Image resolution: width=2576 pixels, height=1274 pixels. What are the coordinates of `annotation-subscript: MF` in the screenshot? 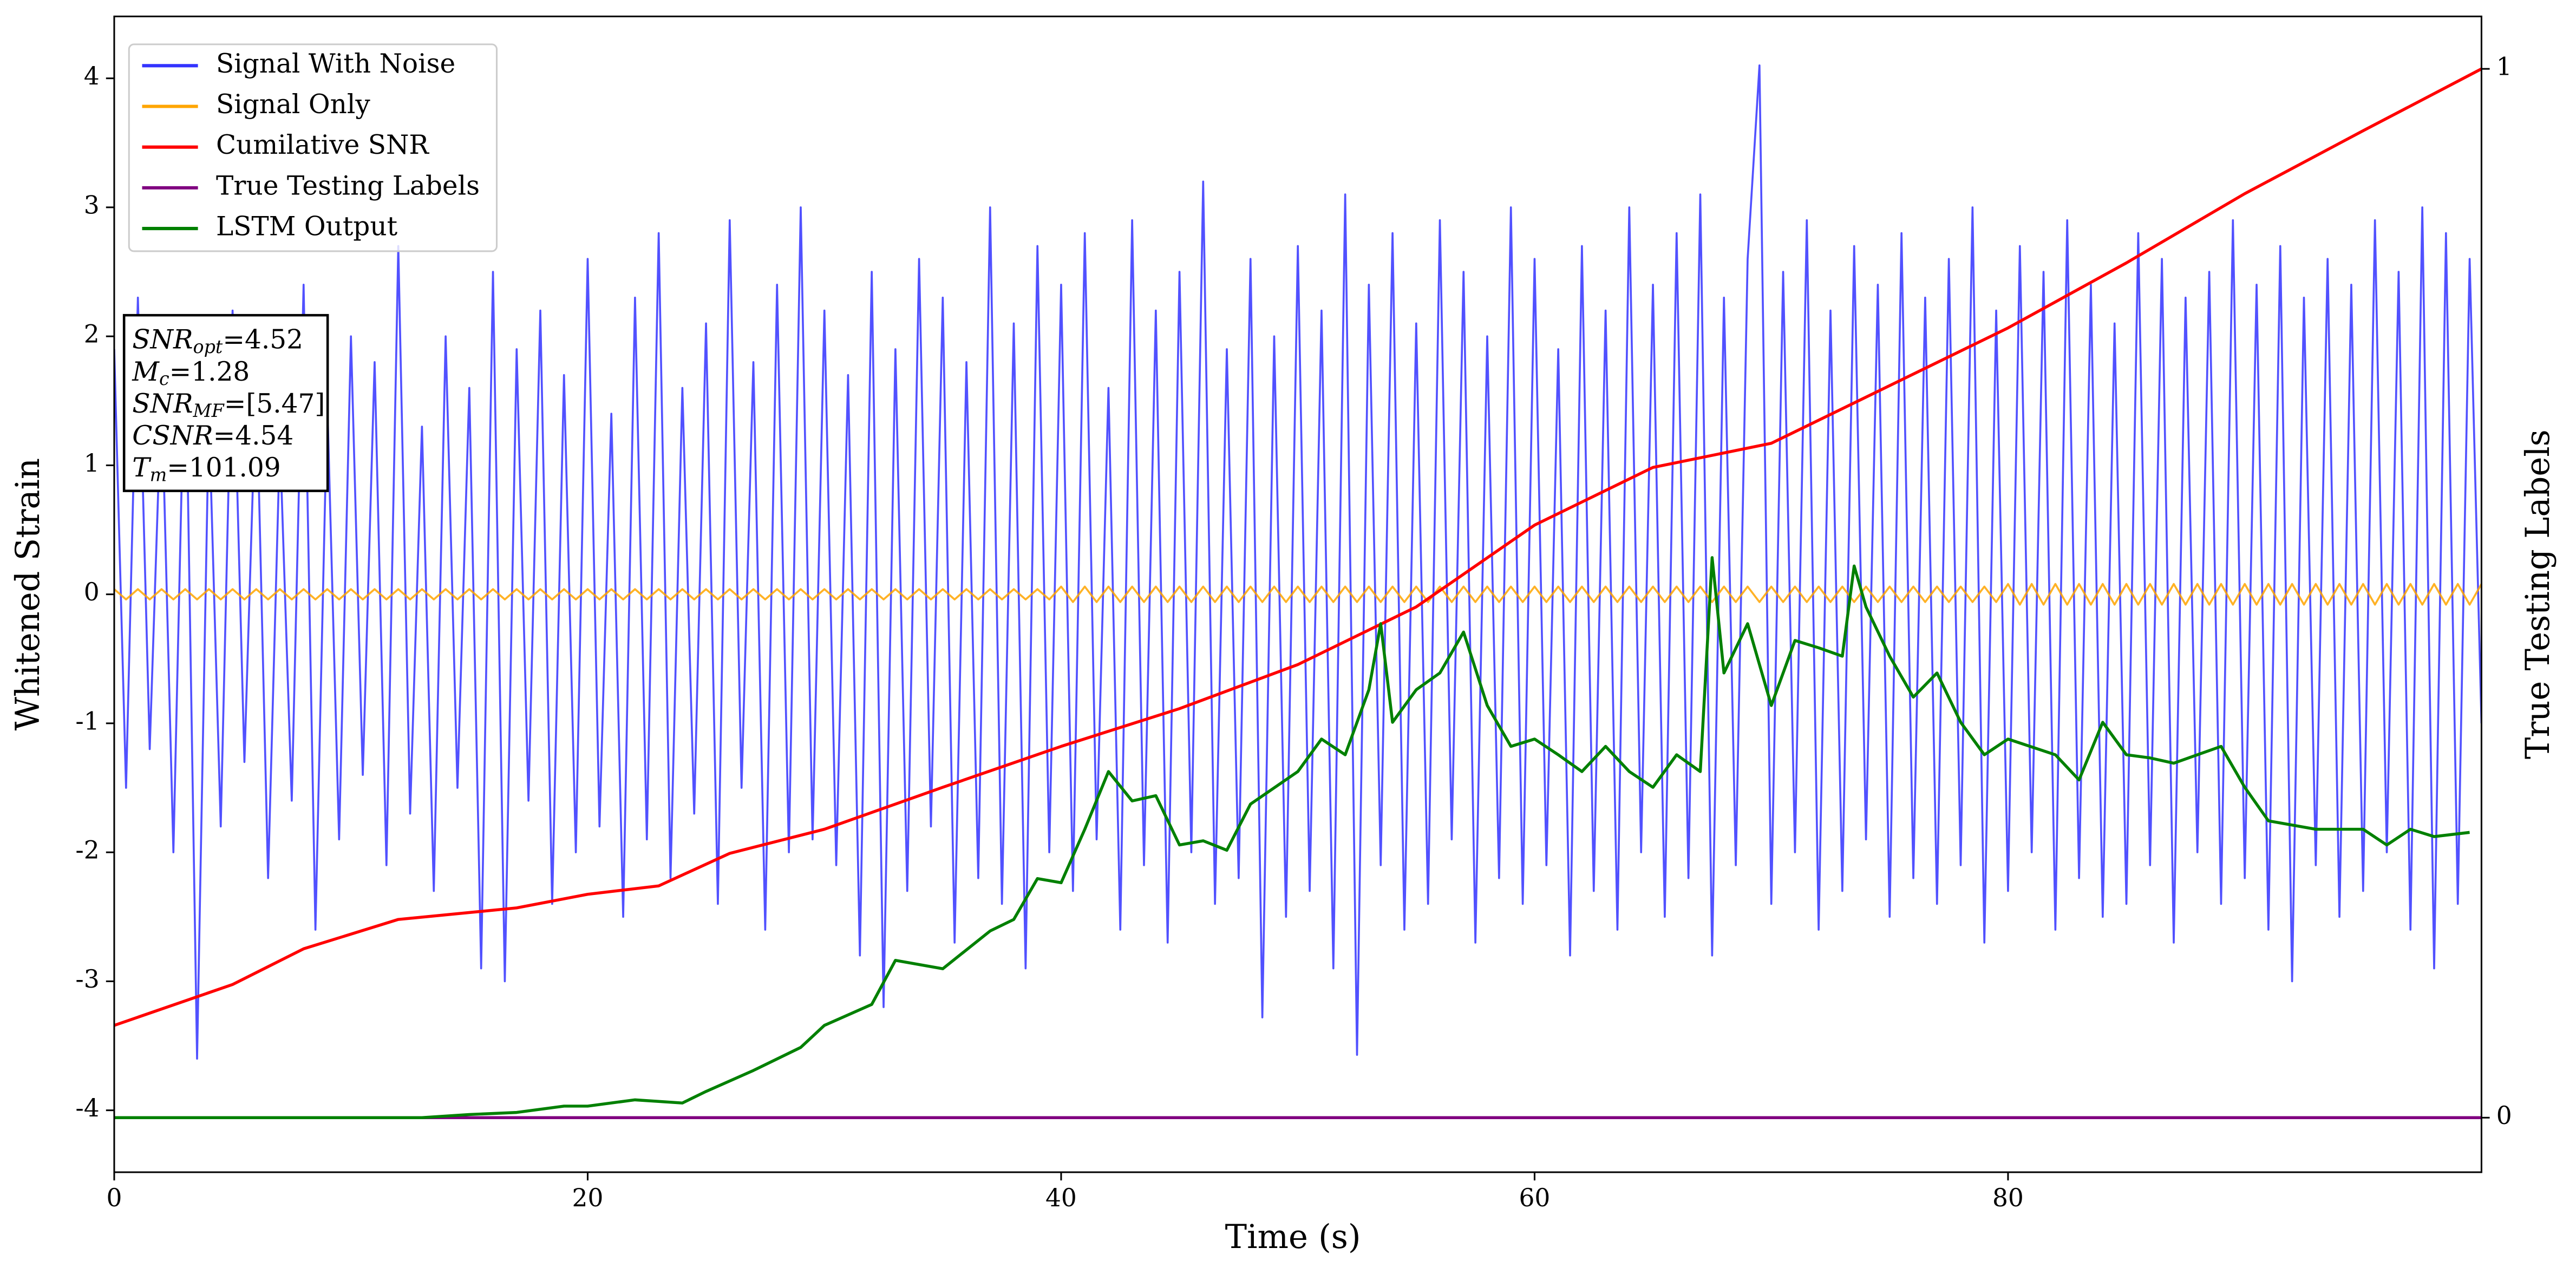 It's located at (209, 410).